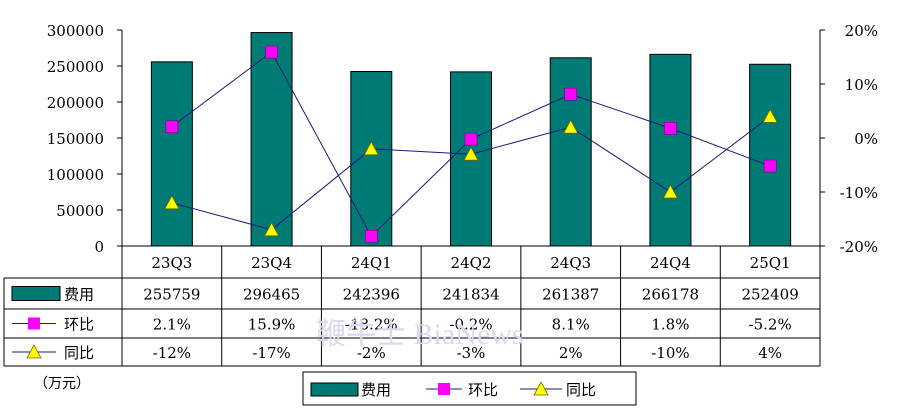  I want to click on table-cell: 1.8%, so click(670, 325).